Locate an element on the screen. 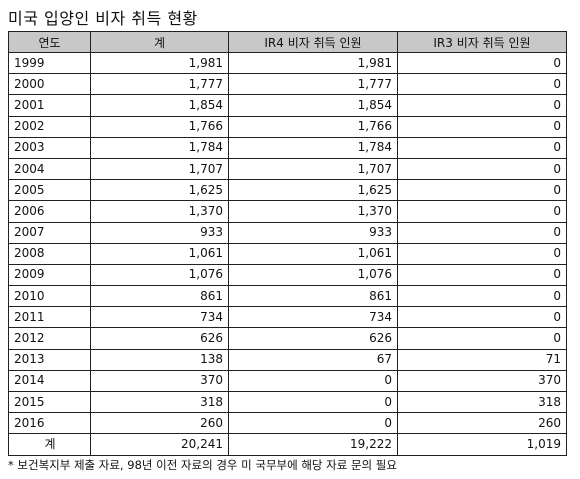 The height and width of the screenshot is (479, 580). ir4-cell: 1,784 is located at coordinates (313, 147).